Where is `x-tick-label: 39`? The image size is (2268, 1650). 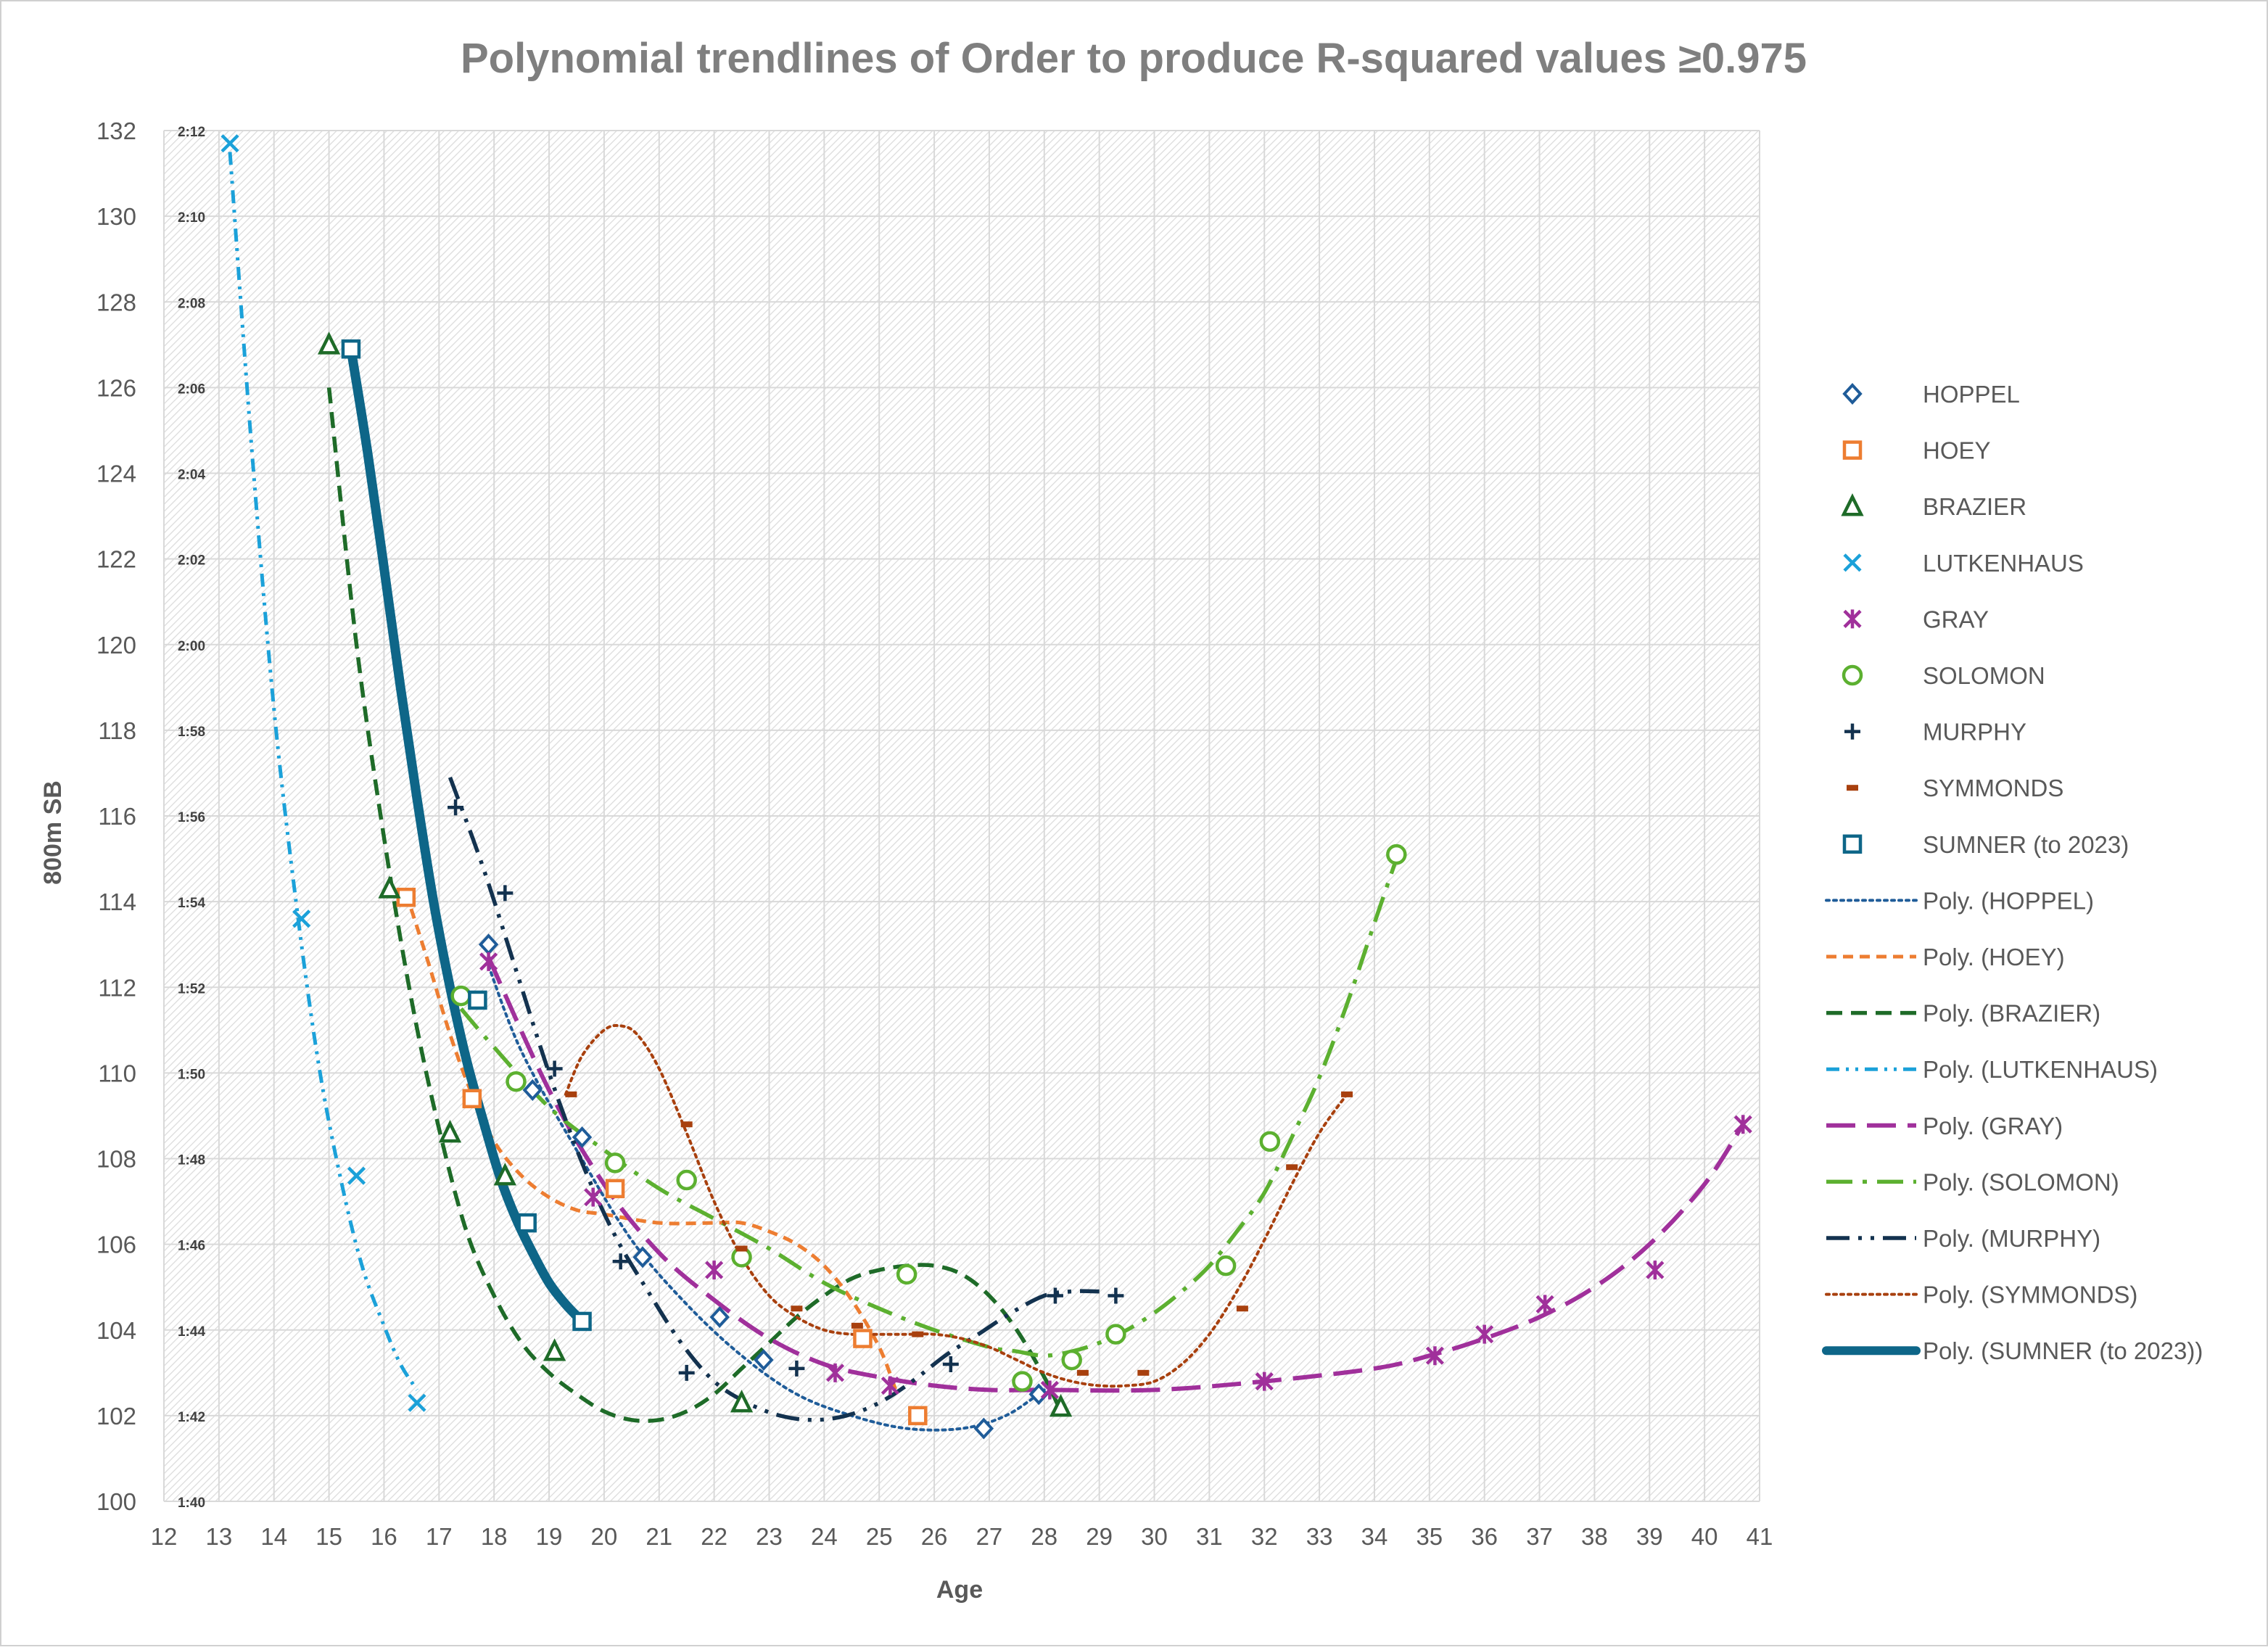 x-tick-label: 39 is located at coordinates (1649, 1536).